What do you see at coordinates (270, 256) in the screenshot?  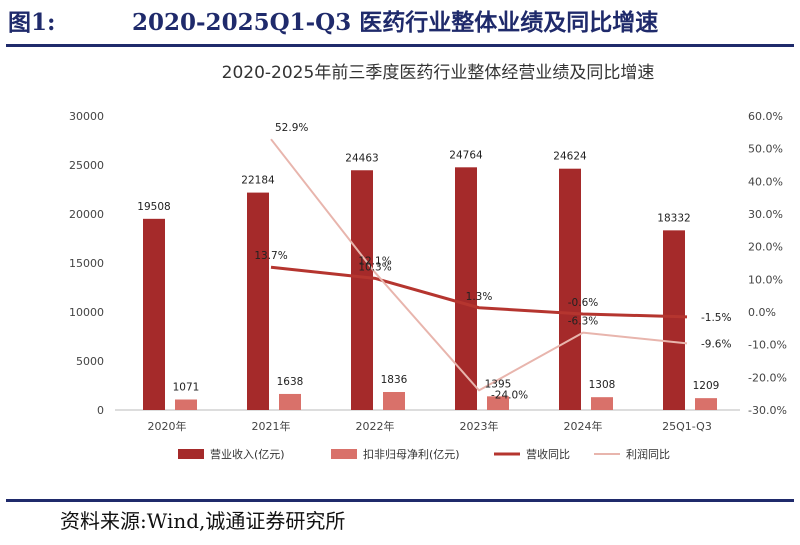 I see `line-value-label: 13.7%` at bounding box center [270, 256].